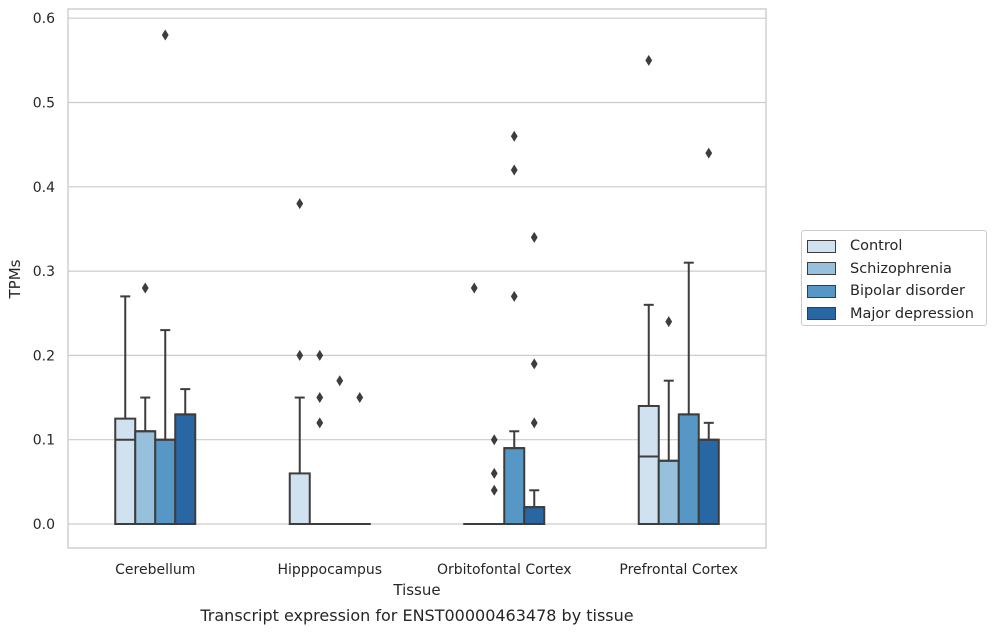 This screenshot has height=634, width=997. I want to click on legend-swatch-schizophrenia, so click(821, 269).